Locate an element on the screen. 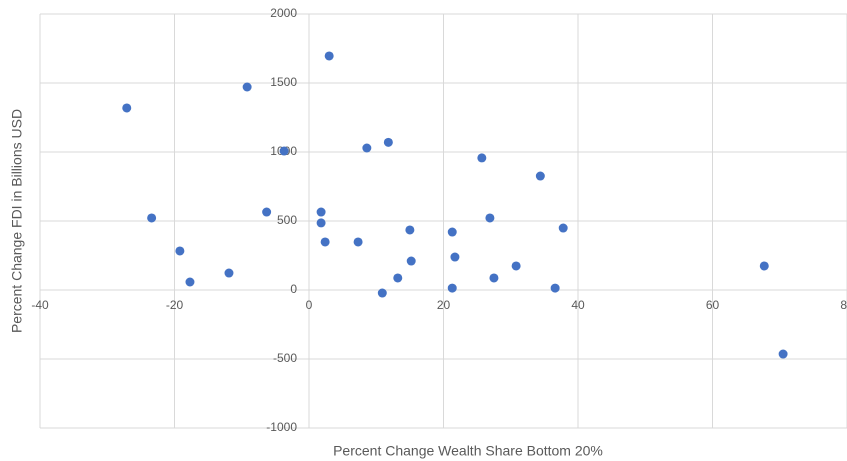  y-tick-label: -1000 is located at coordinates (281, 427).